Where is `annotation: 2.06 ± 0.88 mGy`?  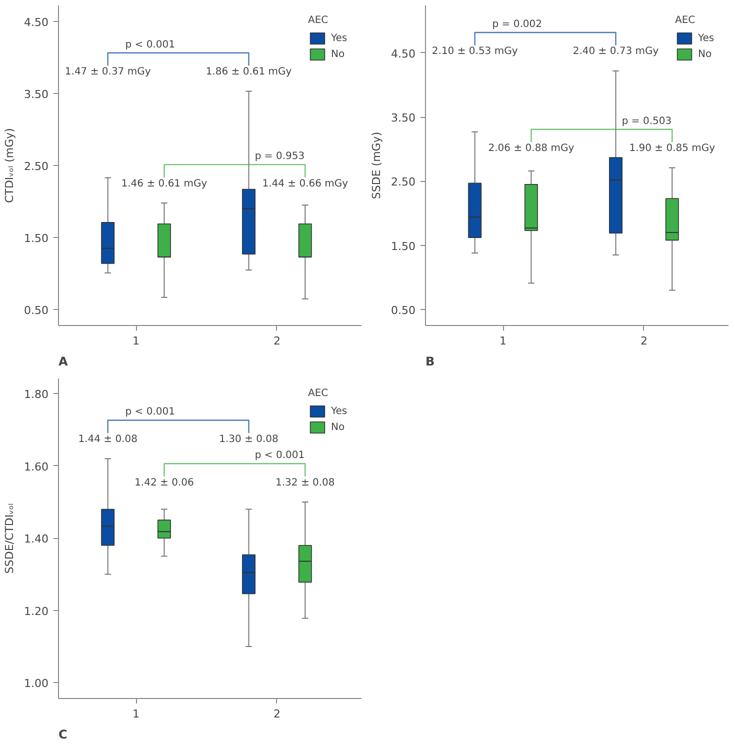 annotation: 2.06 ± 0.88 mGy is located at coordinates (531, 148).